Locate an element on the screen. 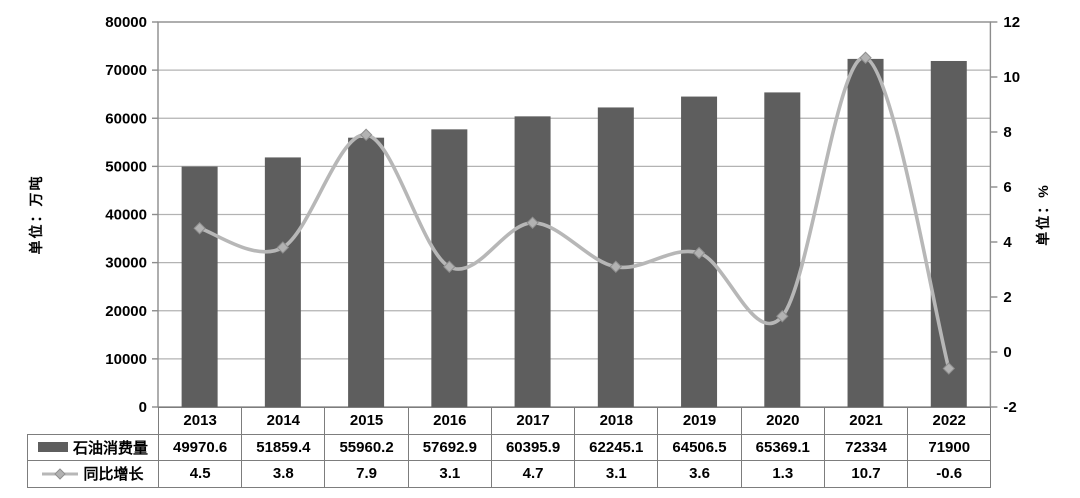 This screenshot has height=498, width=1080. year-cell: 2013 is located at coordinates (200, 421).